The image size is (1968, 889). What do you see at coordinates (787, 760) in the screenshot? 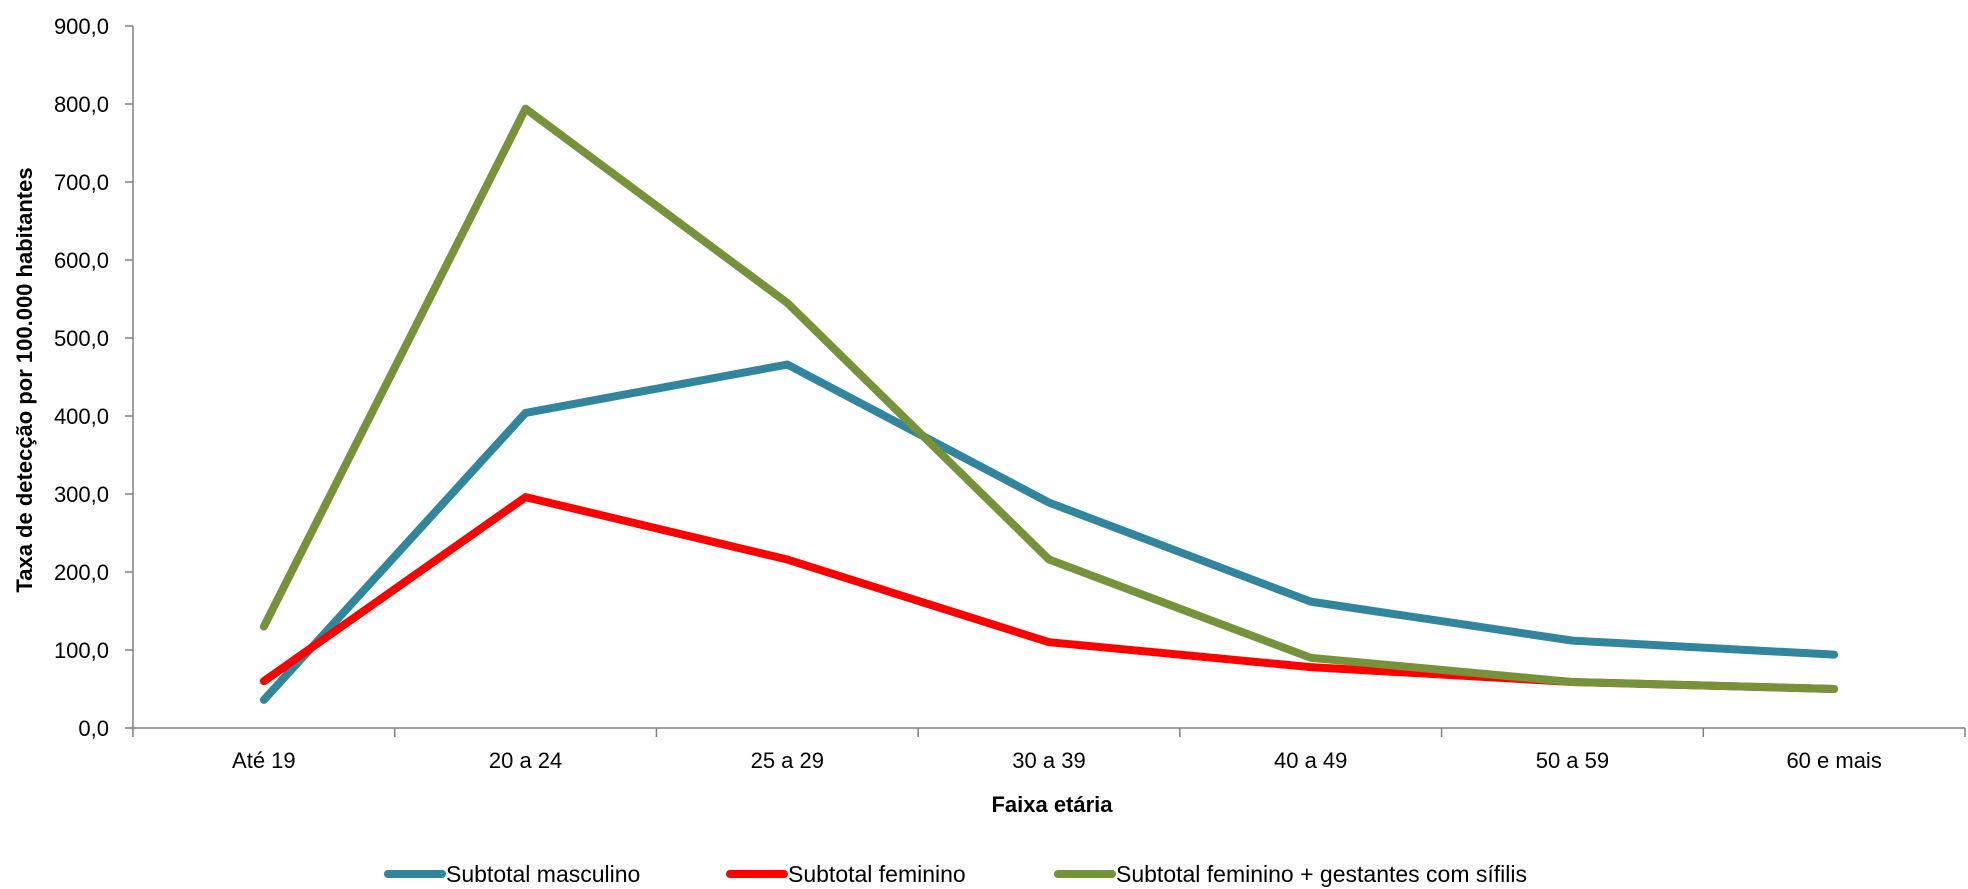
I see `x-tick-label: 25 a 29` at bounding box center [787, 760].